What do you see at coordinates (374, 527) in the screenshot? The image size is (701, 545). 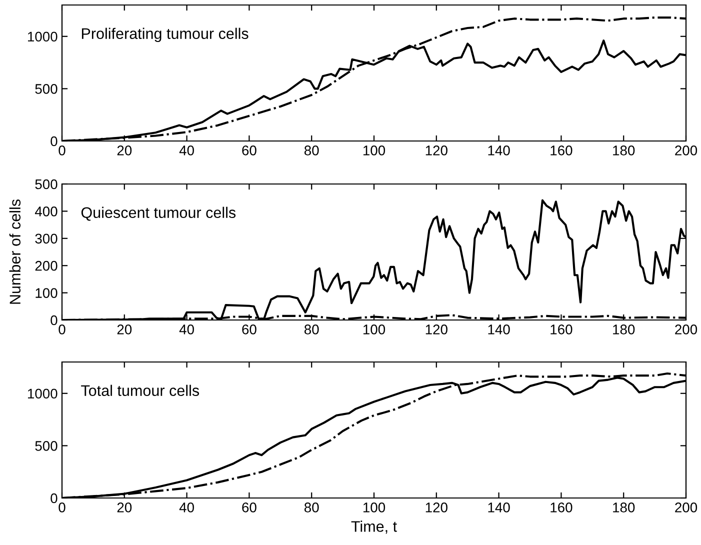 I see `x-axis-title: Time, t` at bounding box center [374, 527].